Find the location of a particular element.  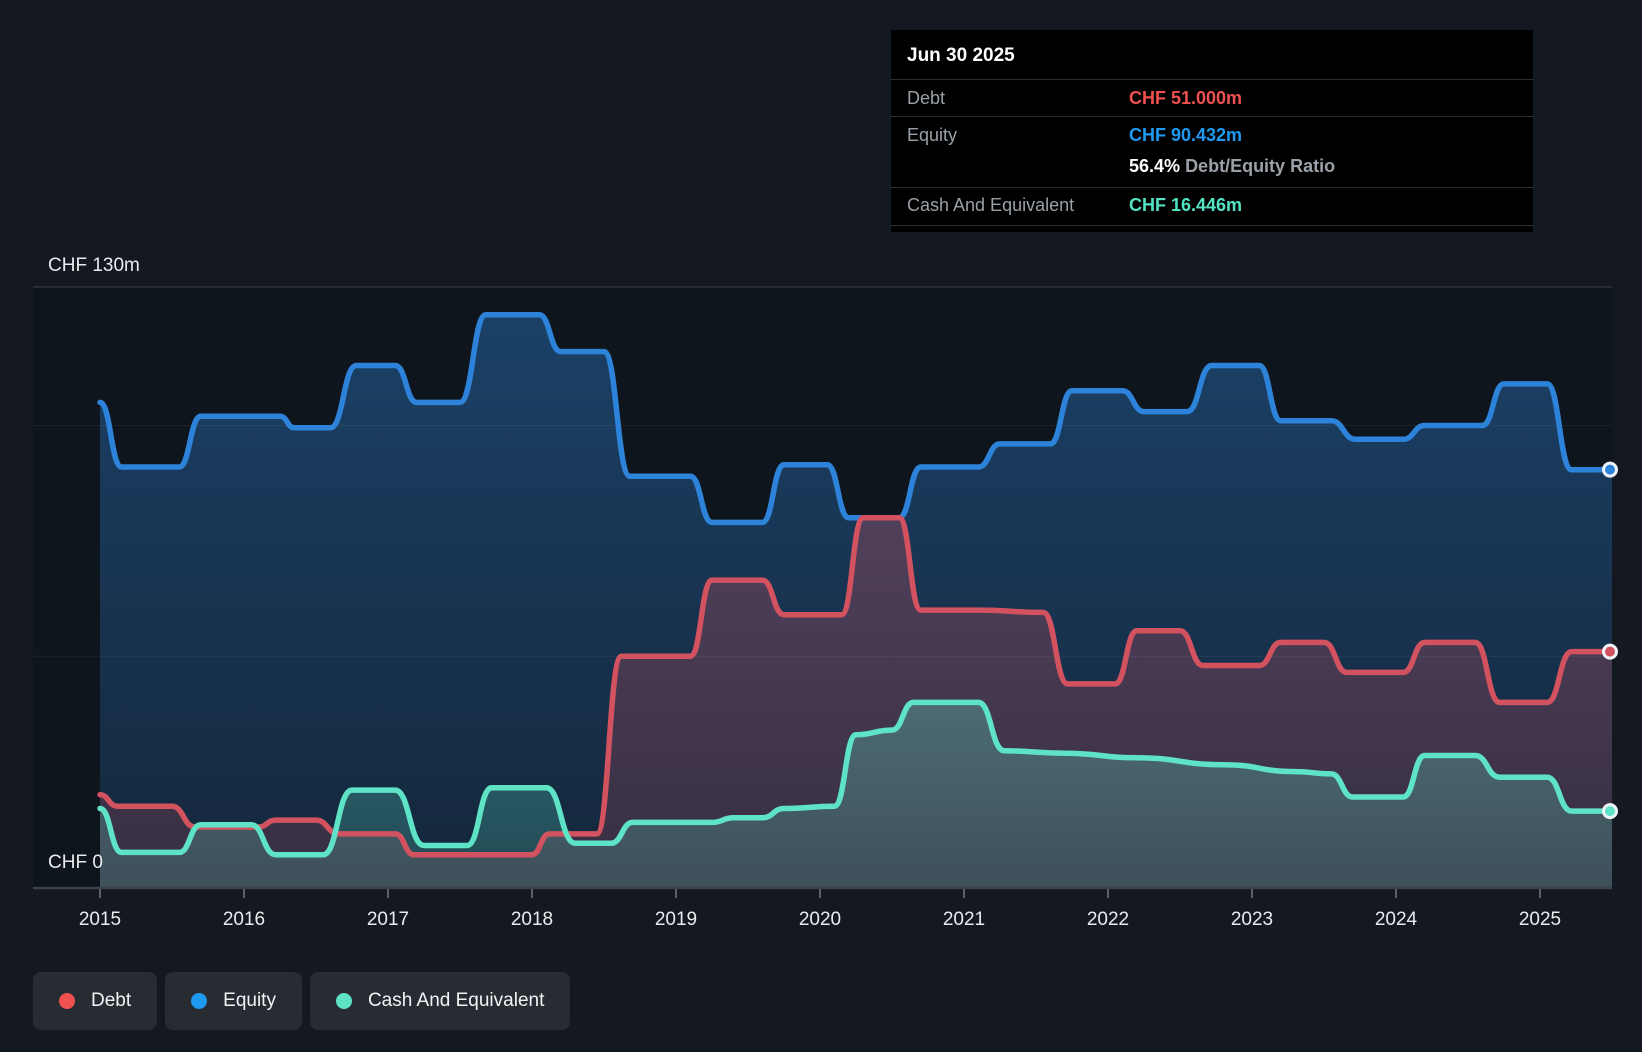

legend-cash-label: Cash And Equivalent is located at coordinates (456, 1000).